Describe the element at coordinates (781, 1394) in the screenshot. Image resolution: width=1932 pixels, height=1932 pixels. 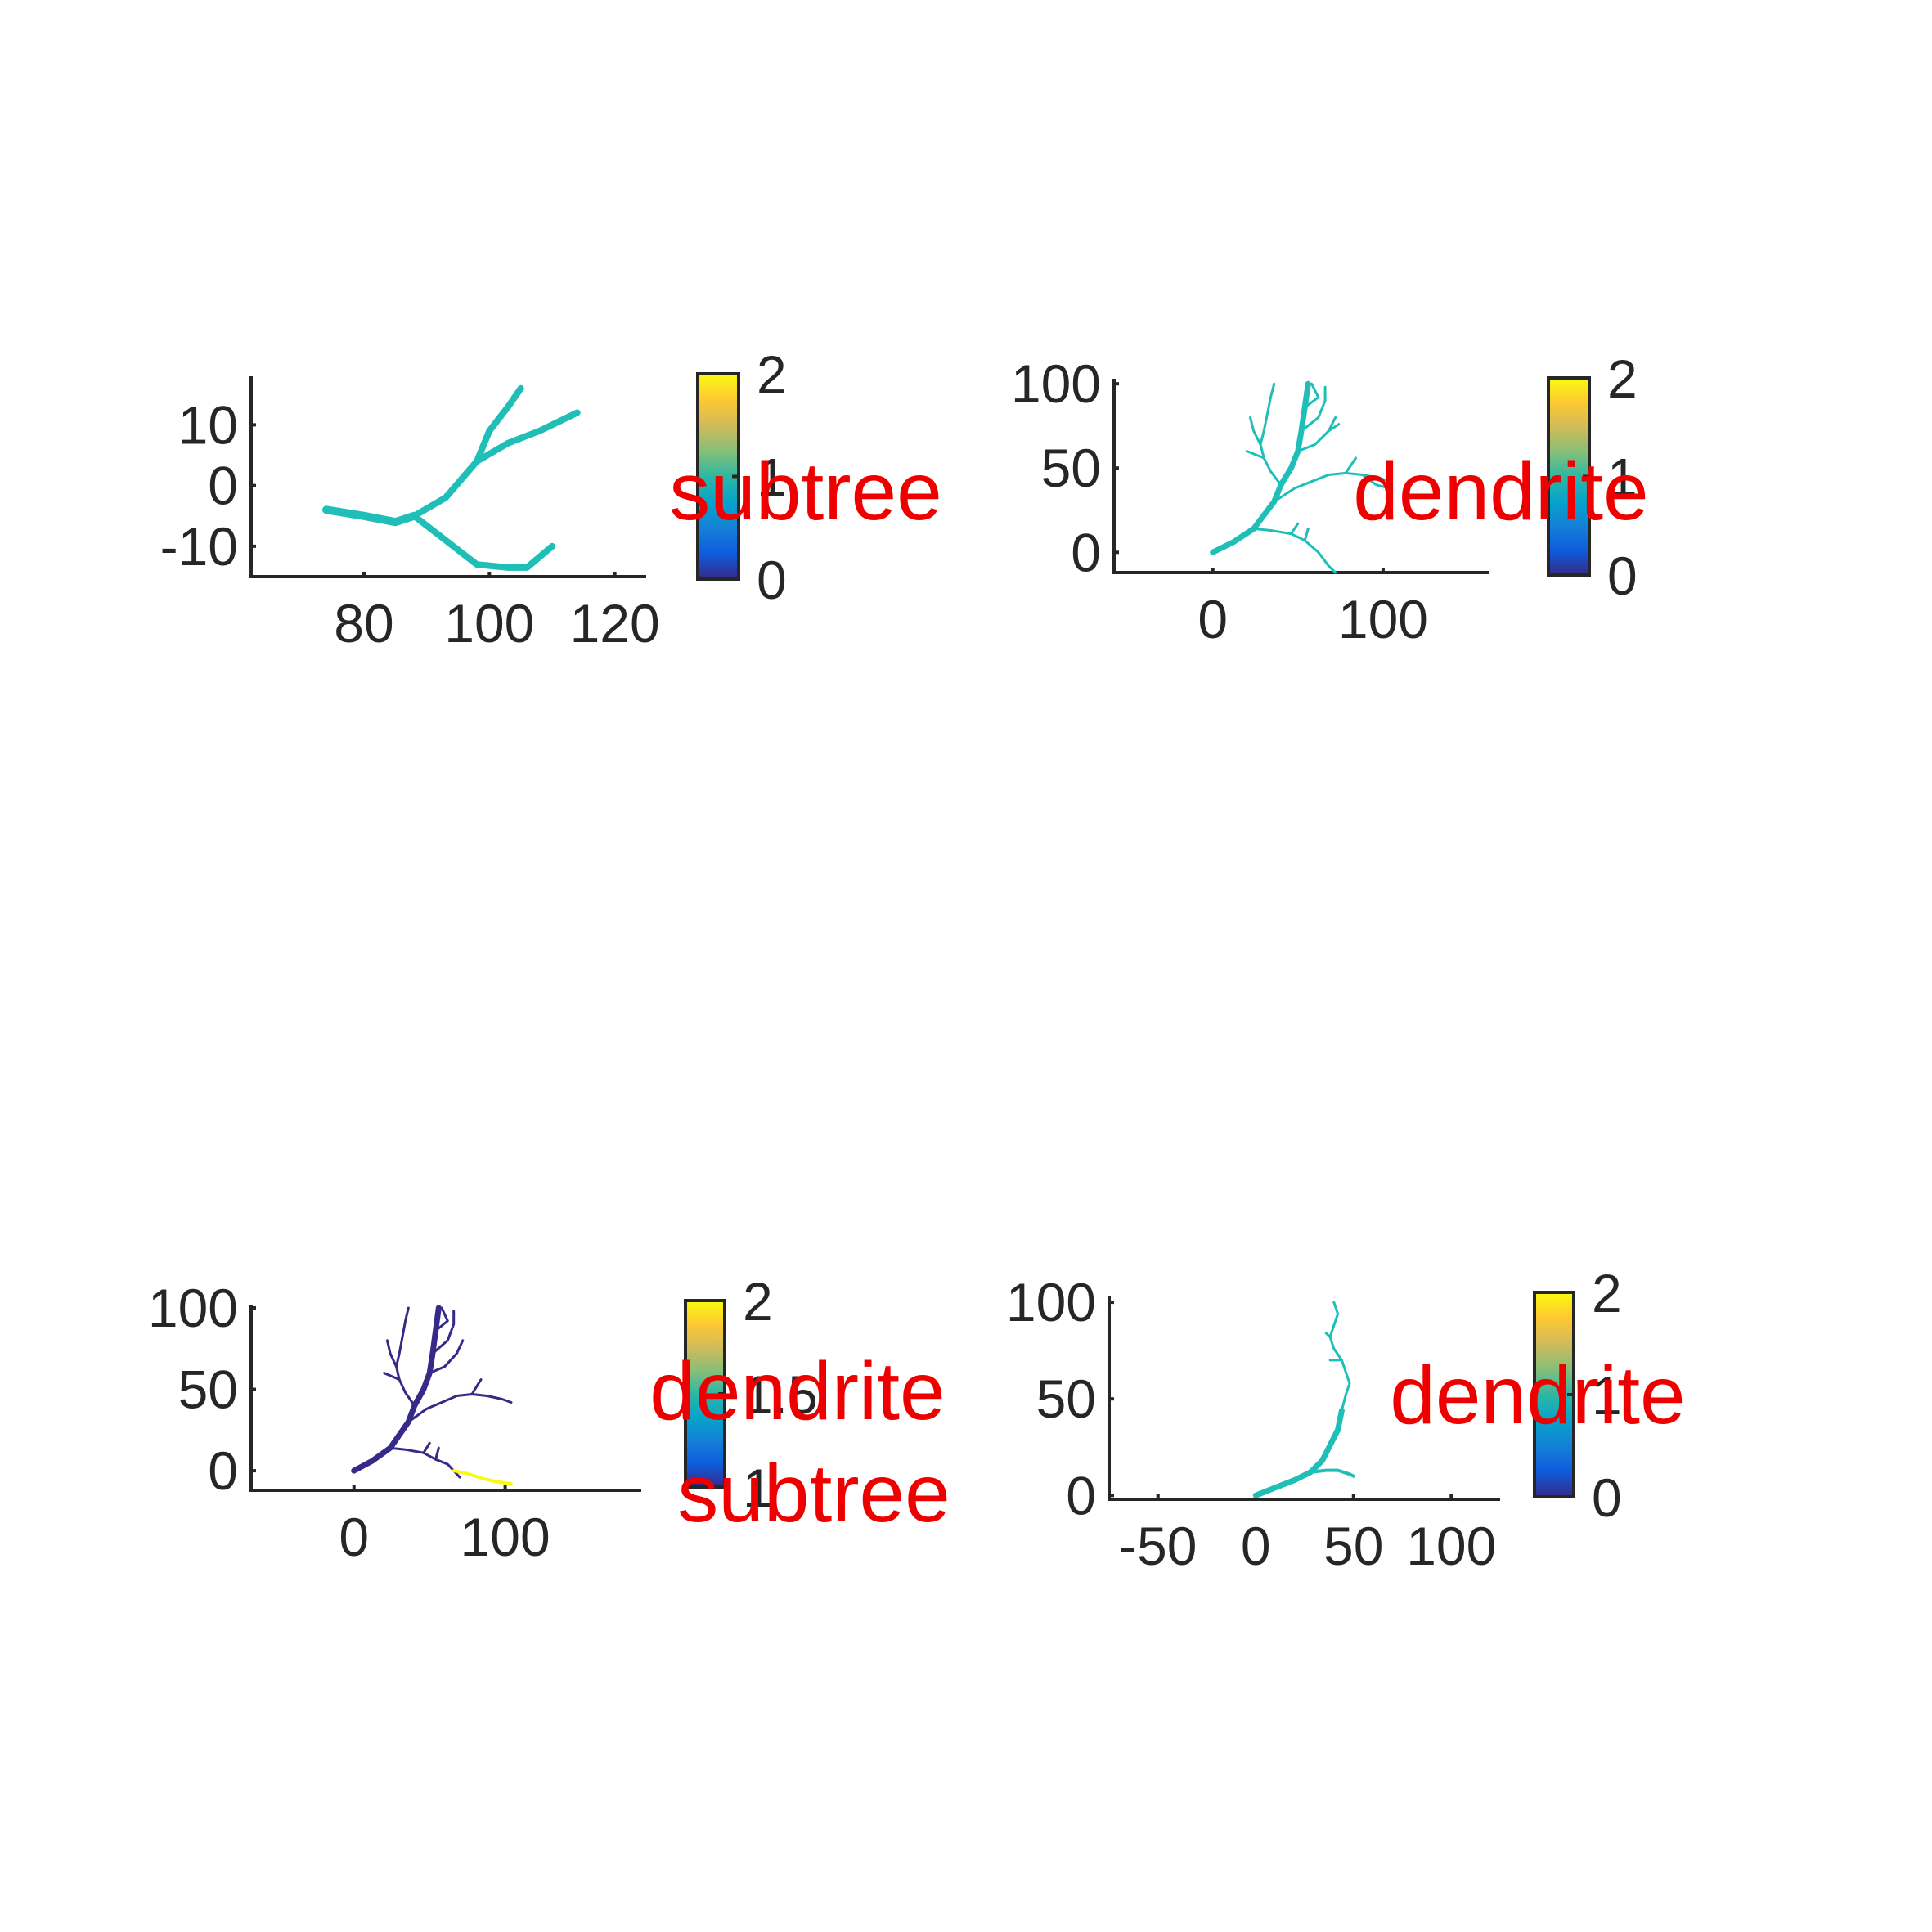
I see `colorbar-tick-label: 1.5` at that location.